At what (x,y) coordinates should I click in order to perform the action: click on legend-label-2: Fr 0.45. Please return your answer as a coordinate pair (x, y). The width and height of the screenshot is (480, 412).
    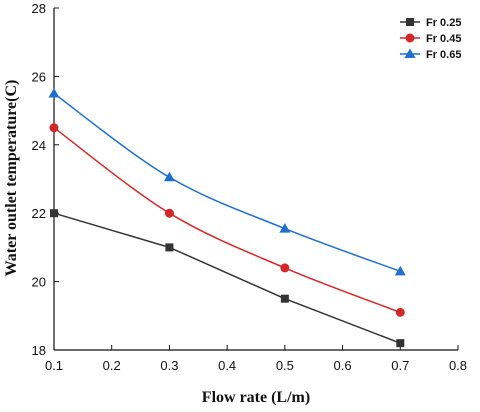
    Looking at the image, I should click on (443, 39).